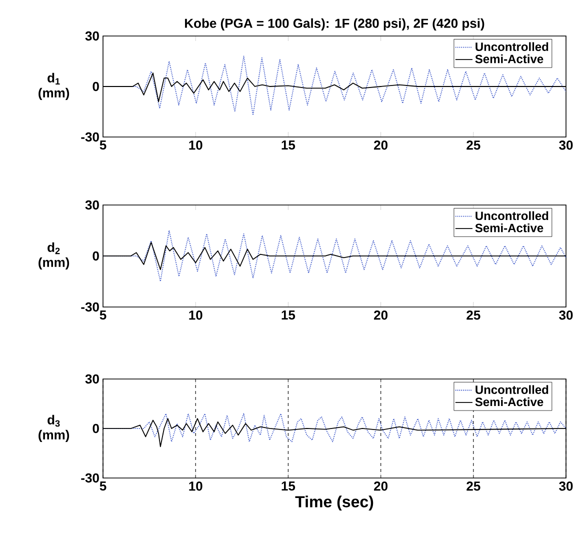 The height and width of the screenshot is (534, 578). Describe the element at coordinates (334, 503) in the screenshot. I see `x-axis-title: Time (sec)` at that location.